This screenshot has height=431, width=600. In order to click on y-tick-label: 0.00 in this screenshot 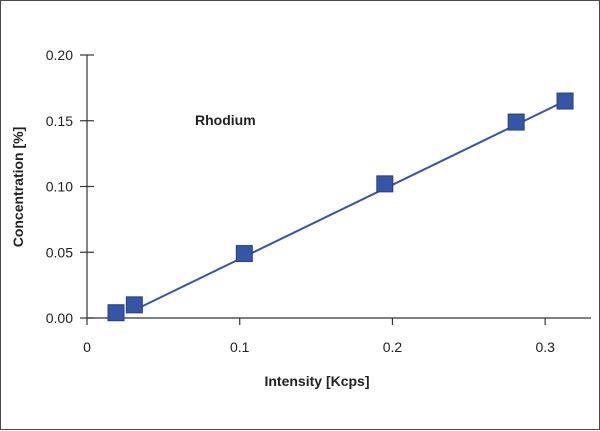, I will do `click(59, 318)`.